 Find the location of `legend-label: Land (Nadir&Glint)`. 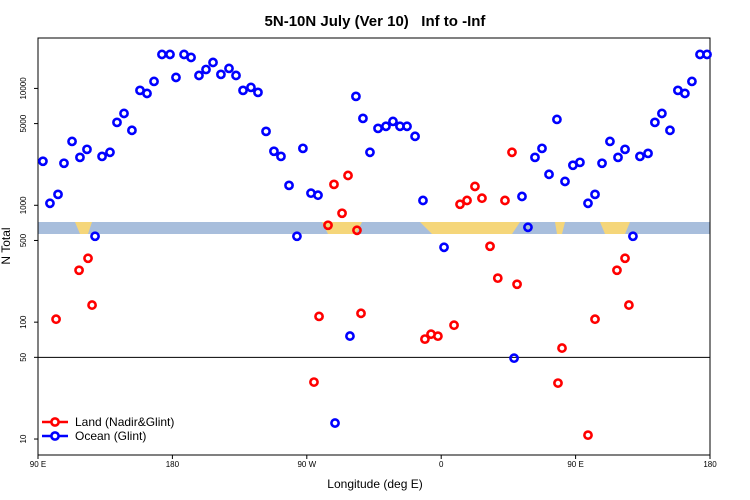

legend-label: Land (Nadir&Glint) is located at coordinates (124, 422).